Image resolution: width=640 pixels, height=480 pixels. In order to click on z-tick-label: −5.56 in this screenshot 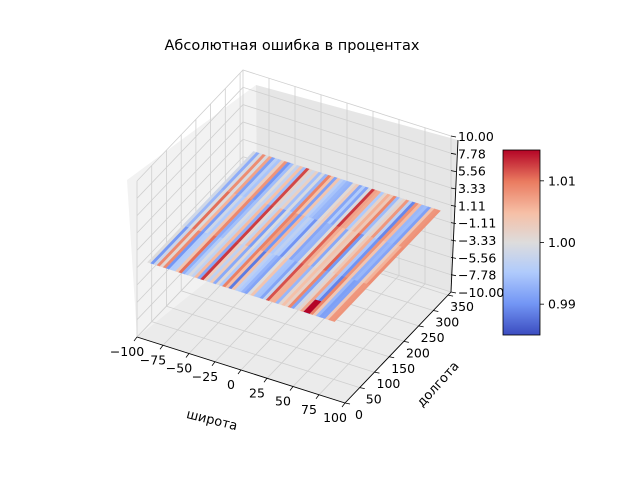, I will do `click(477, 257)`.